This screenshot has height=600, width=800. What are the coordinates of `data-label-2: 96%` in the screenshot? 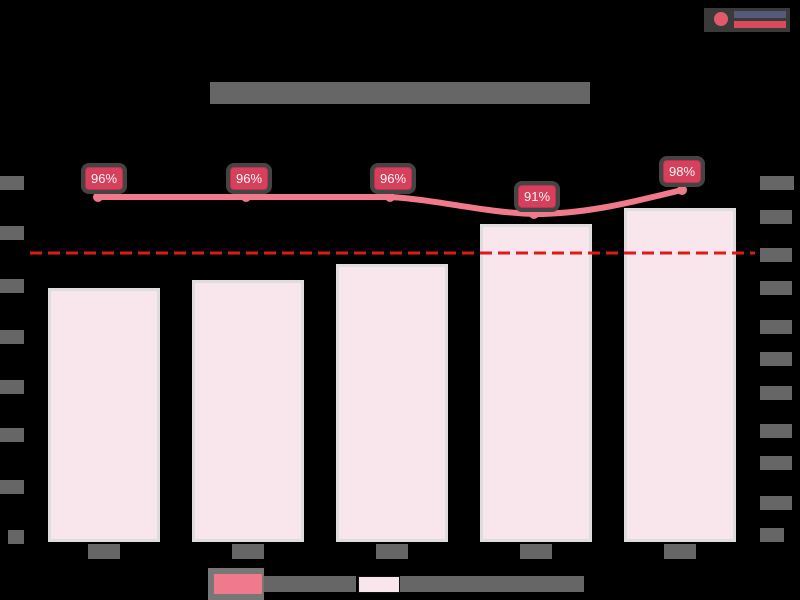 It's located at (249, 178).